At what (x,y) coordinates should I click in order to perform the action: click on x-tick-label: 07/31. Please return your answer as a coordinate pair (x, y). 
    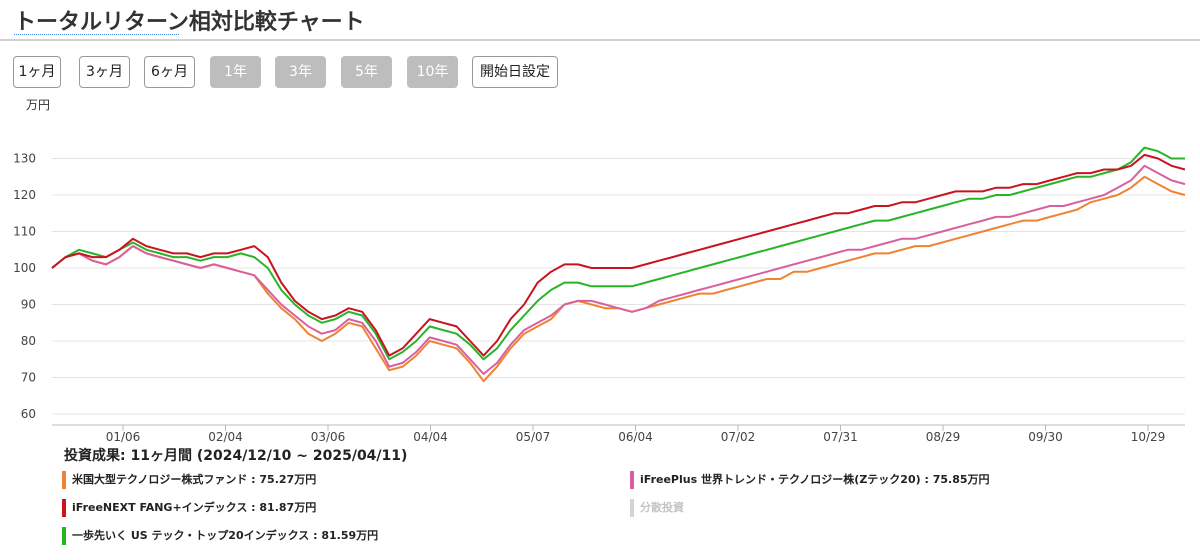
    Looking at the image, I should click on (840, 437).